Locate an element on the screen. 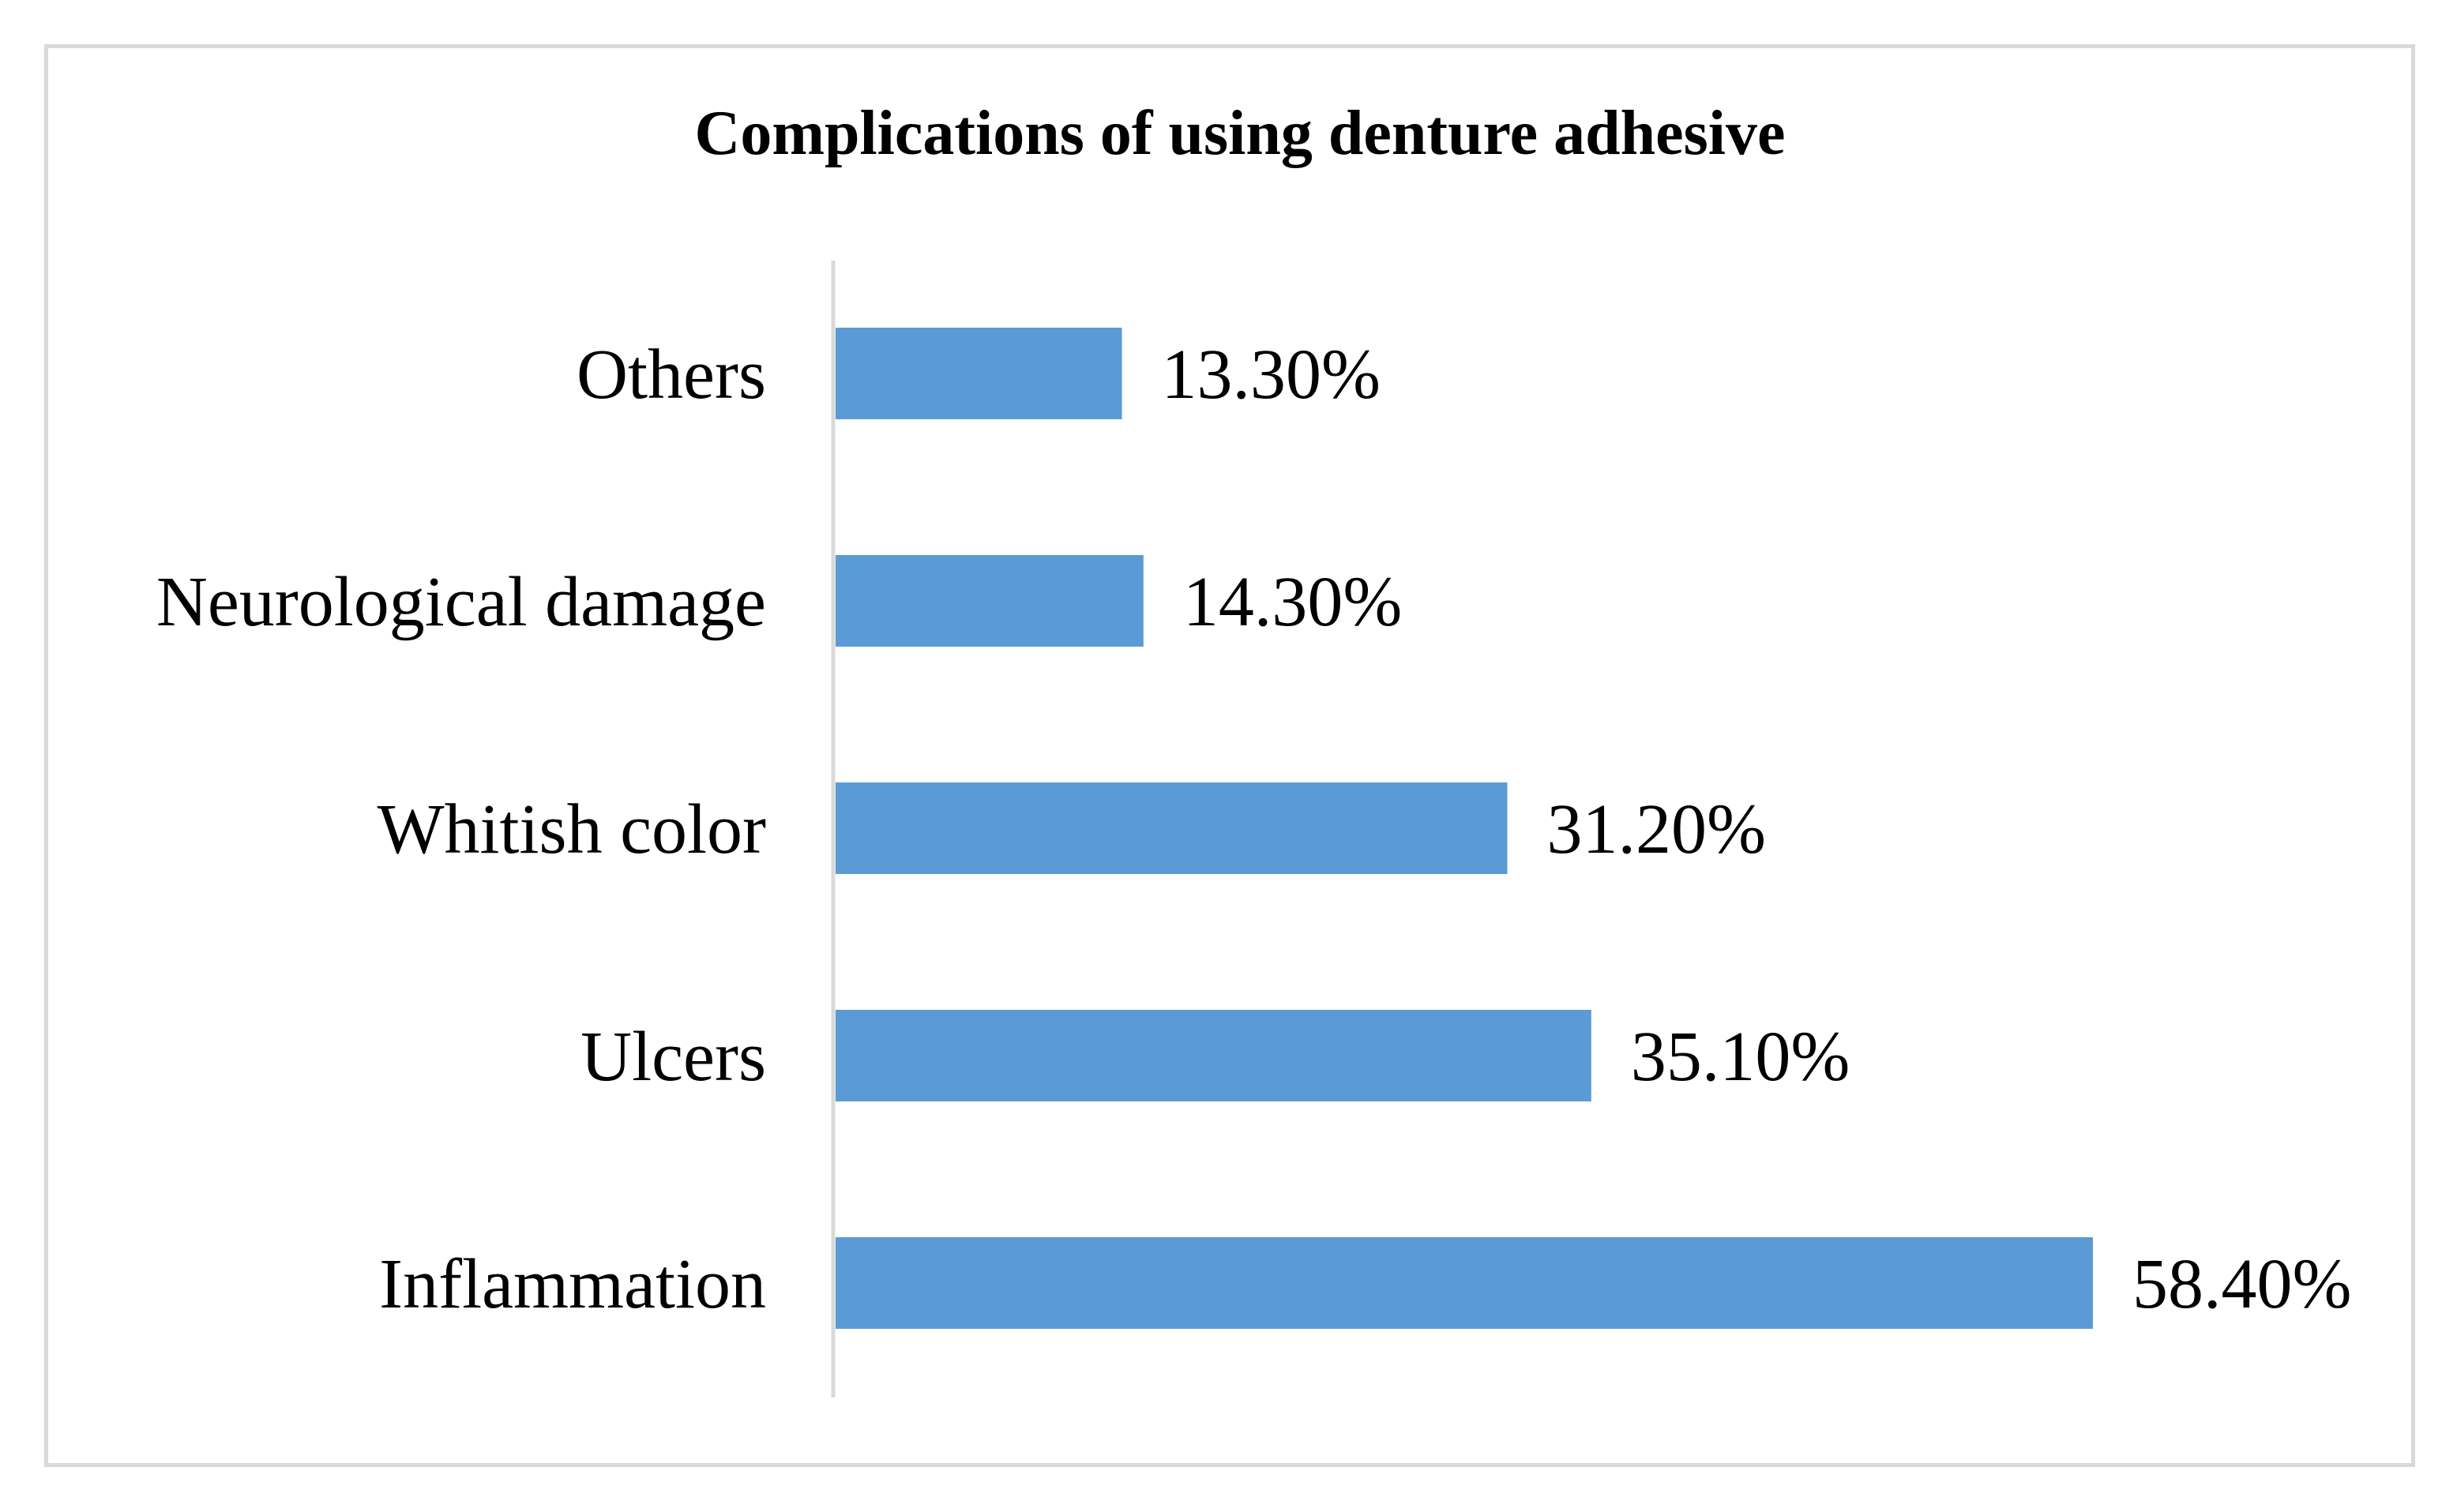  value-label: 13.30% is located at coordinates (1271, 375).